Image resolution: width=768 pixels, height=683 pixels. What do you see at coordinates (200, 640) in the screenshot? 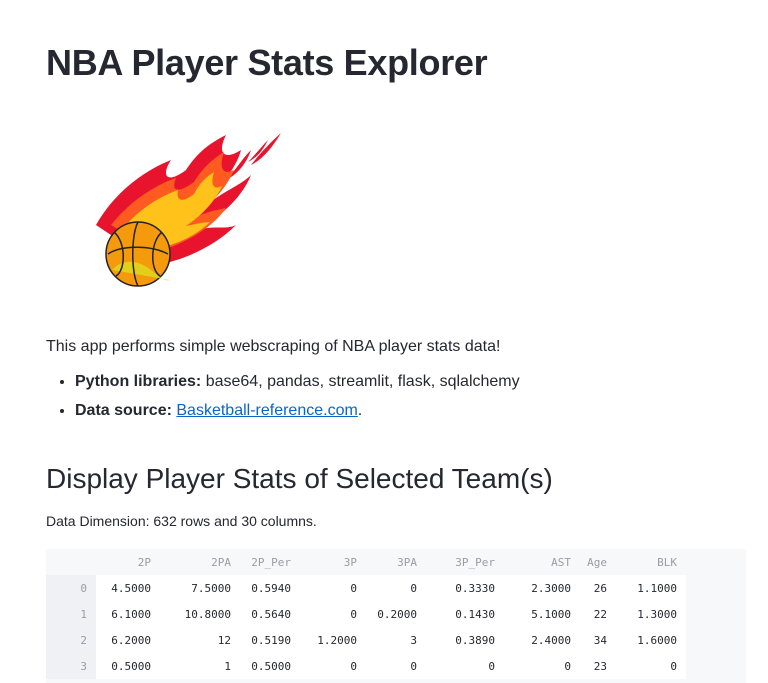
I see `table-cell: 12` at bounding box center [200, 640].